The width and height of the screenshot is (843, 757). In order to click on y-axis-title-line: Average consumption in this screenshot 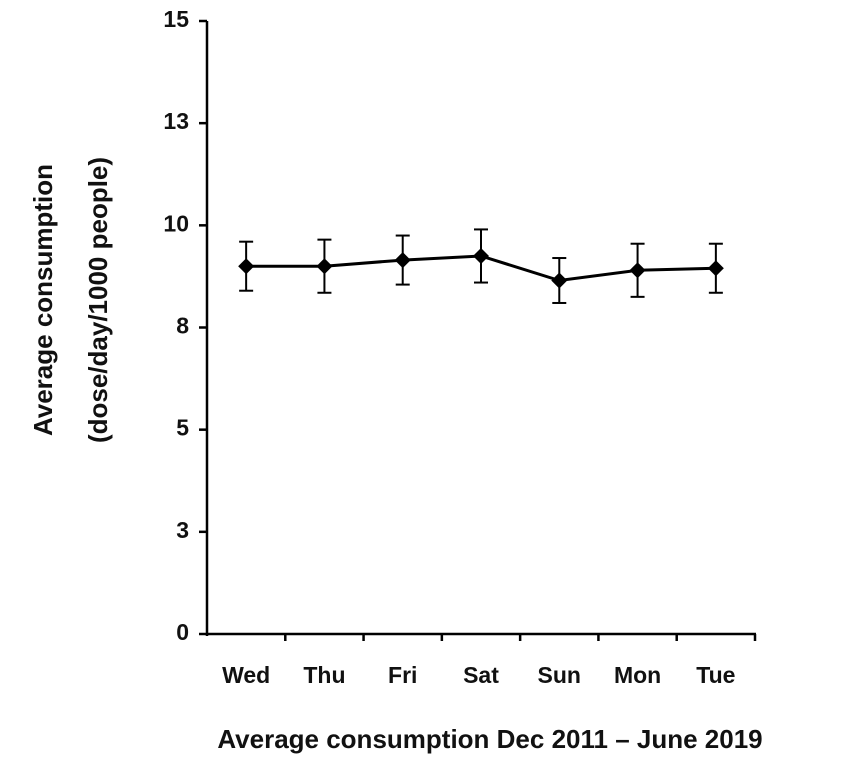, I will do `click(43, 300)`.